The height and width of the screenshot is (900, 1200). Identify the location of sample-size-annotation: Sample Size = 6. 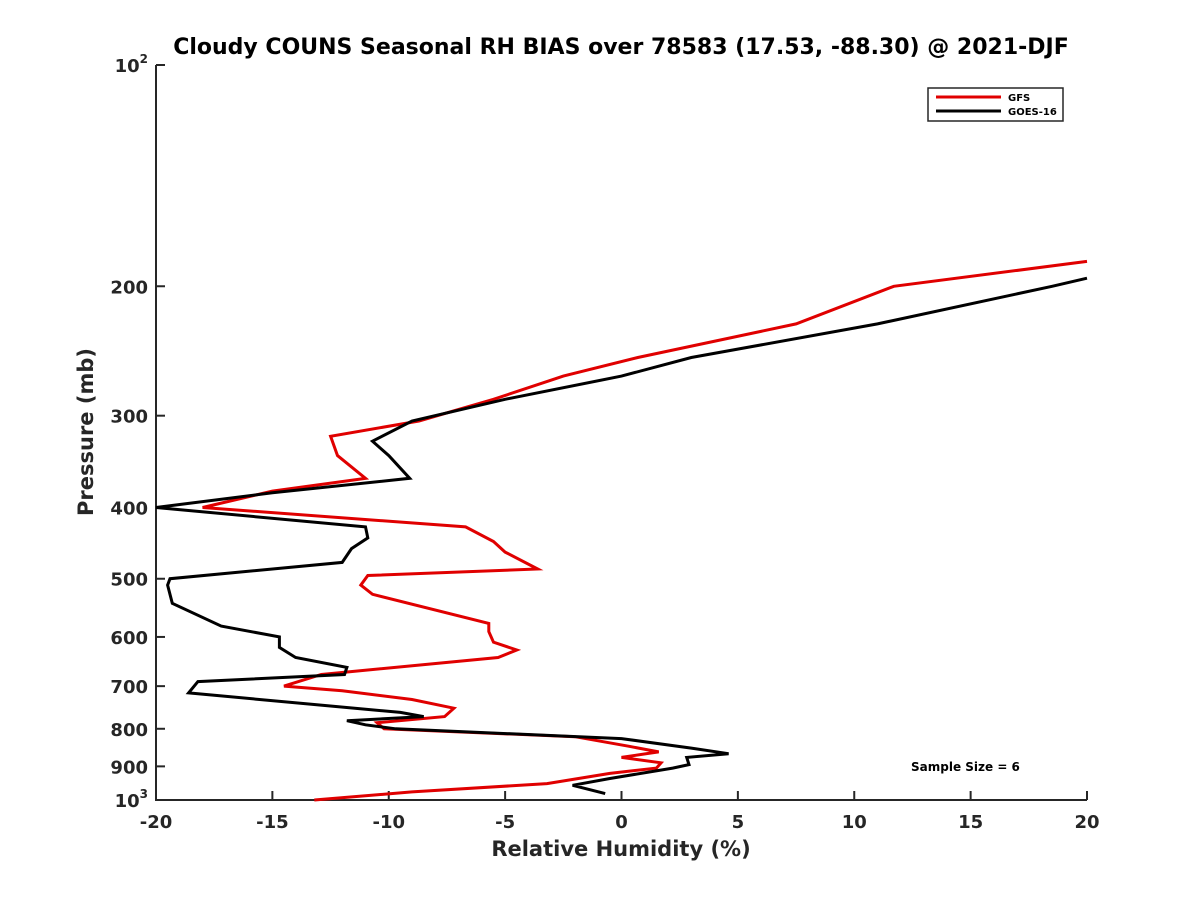
(965, 767).